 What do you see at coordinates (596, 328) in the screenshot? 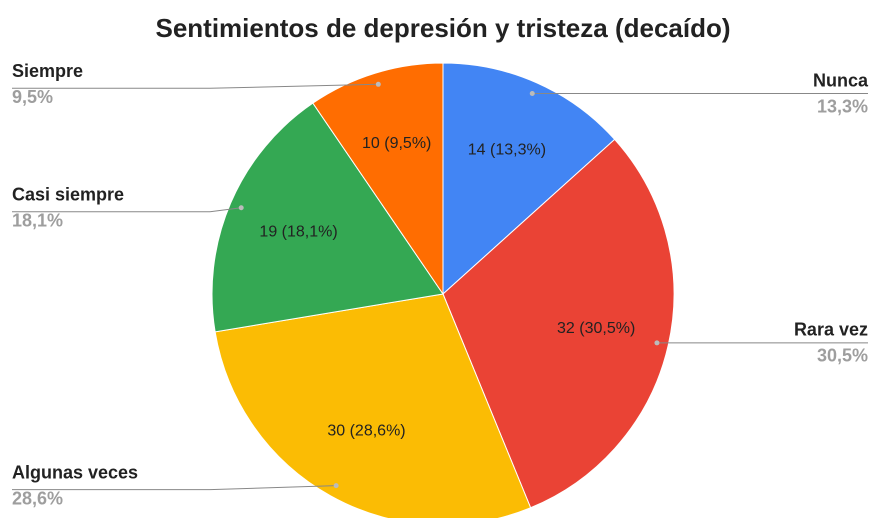
I see `slice-label: 32 (30,5%)` at bounding box center [596, 328].